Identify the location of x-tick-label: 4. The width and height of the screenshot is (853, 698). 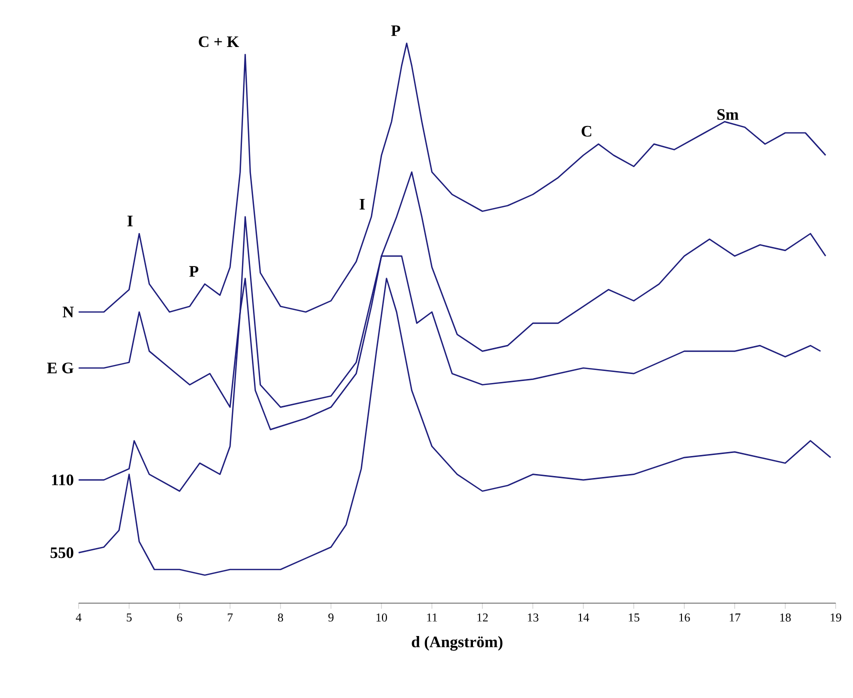
(79, 618).